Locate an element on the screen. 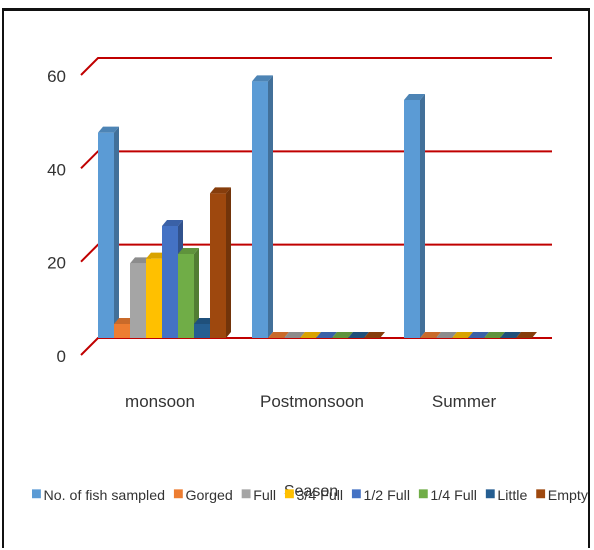  legend-label: Gorged is located at coordinates (208, 496).